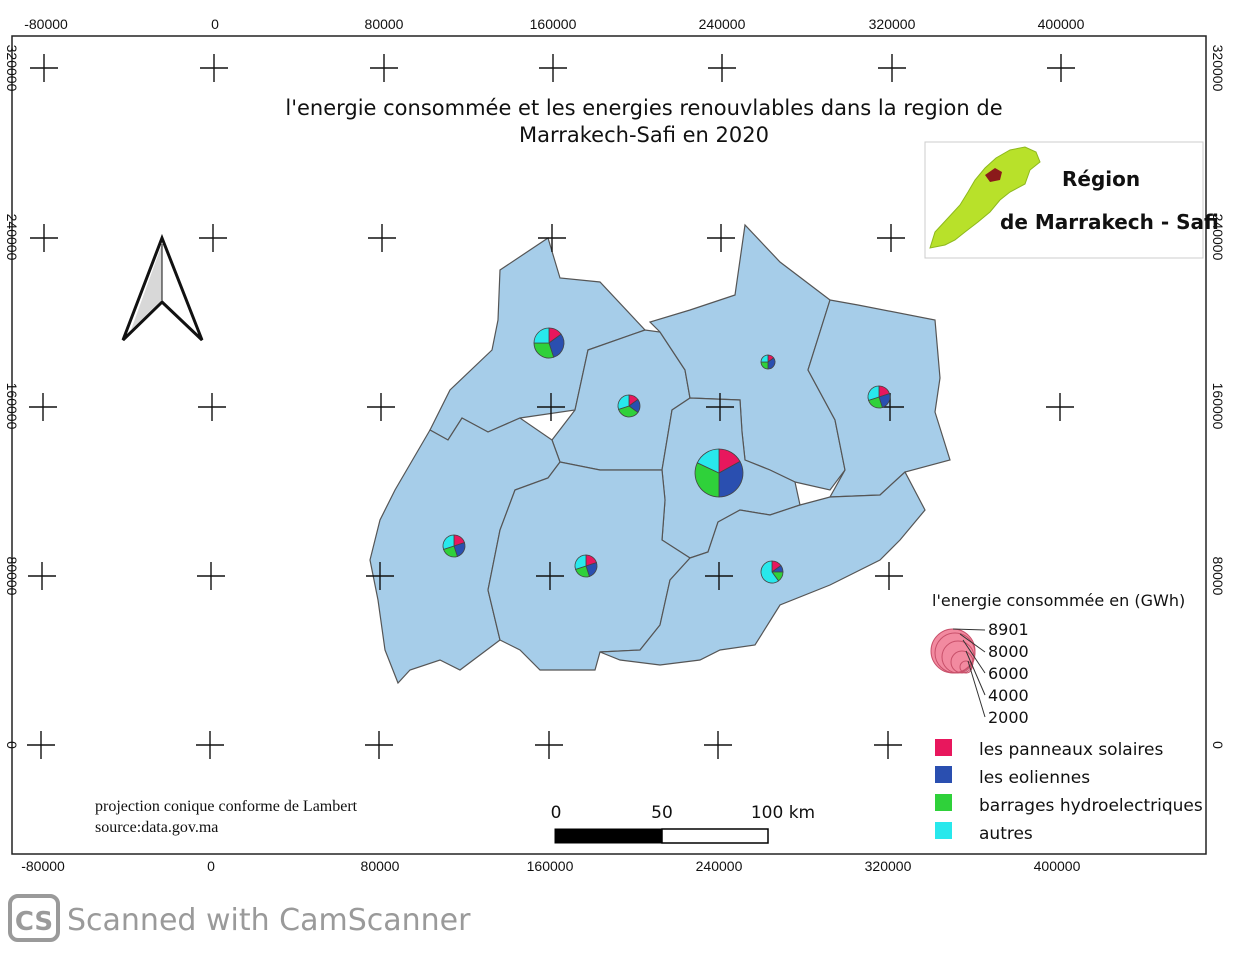 This screenshot has width=1256, height=955. What do you see at coordinates (269, 920) in the screenshot?
I see `watermark-text: Scanned with CamScanner` at bounding box center [269, 920].